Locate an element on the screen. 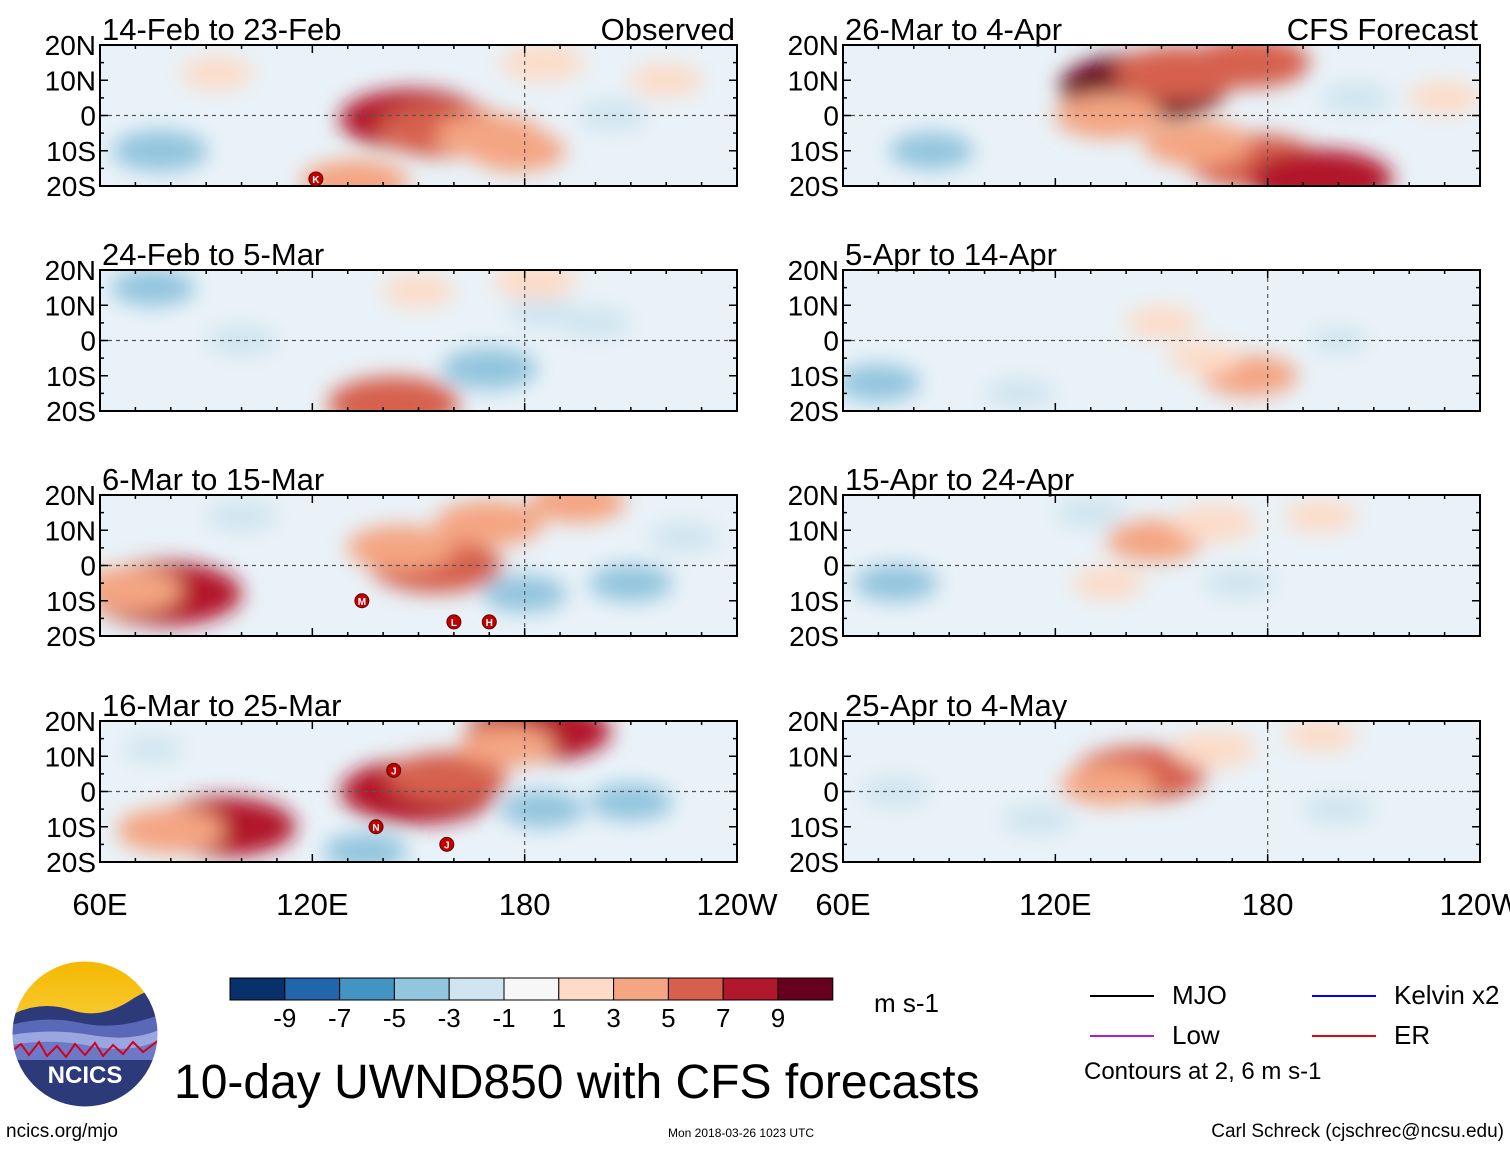  storm-label: H is located at coordinates (489, 623).